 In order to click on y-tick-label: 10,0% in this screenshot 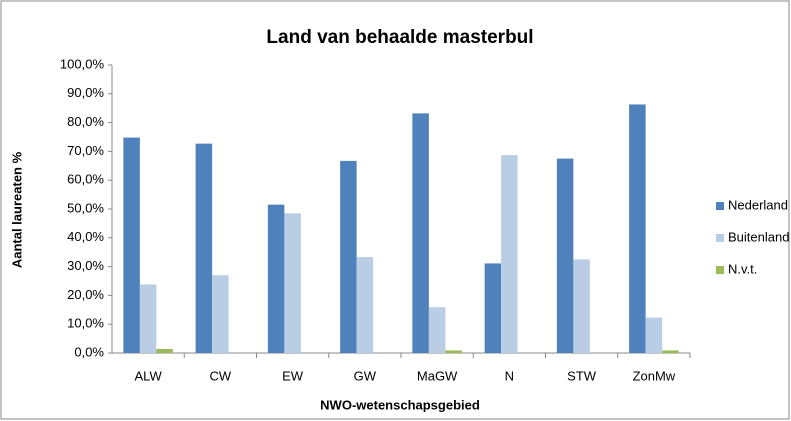, I will do `click(85, 323)`.